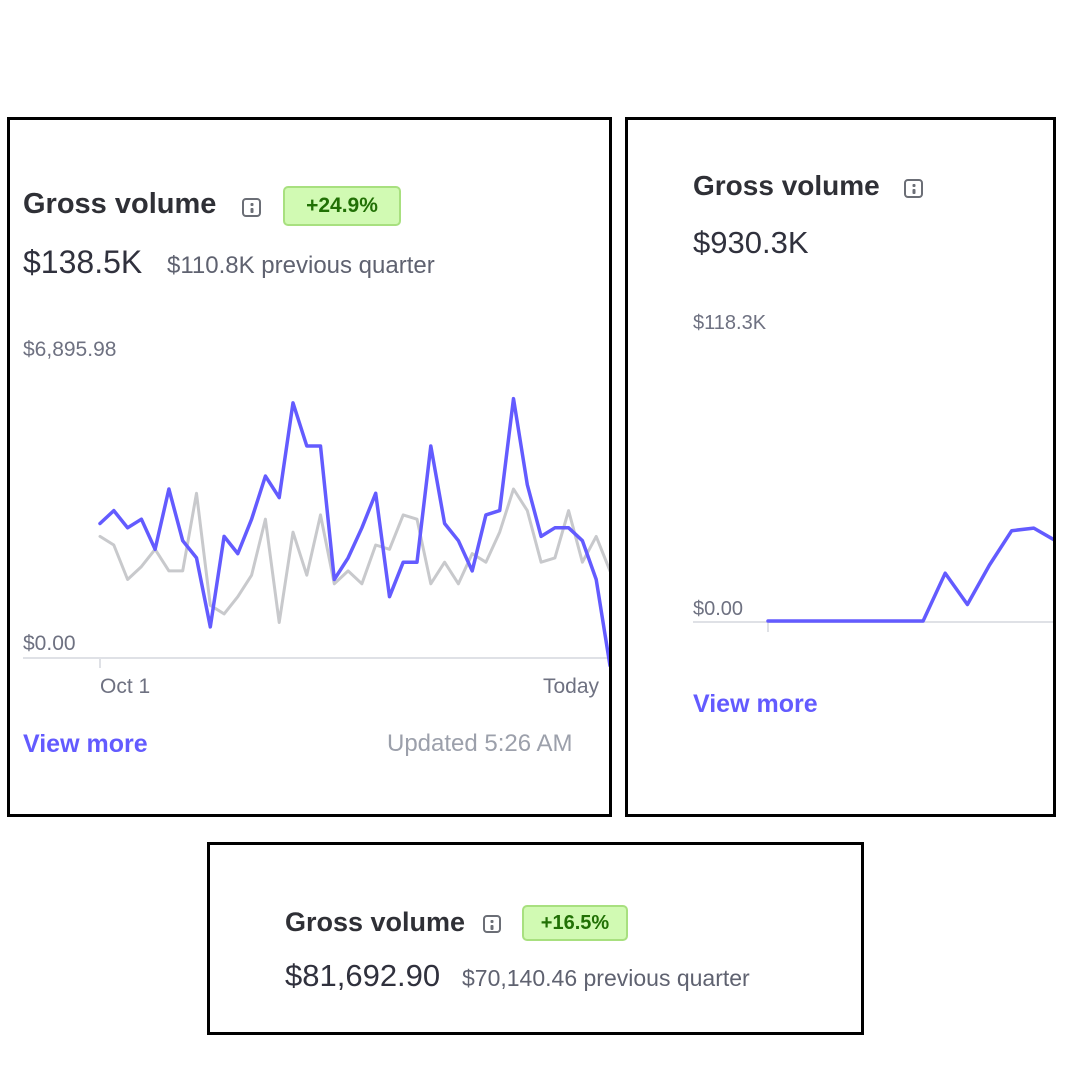  What do you see at coordinates (342, 206) in the screenshot?
I see `change-badge: +24.9%` at bounding box center [342, 206].